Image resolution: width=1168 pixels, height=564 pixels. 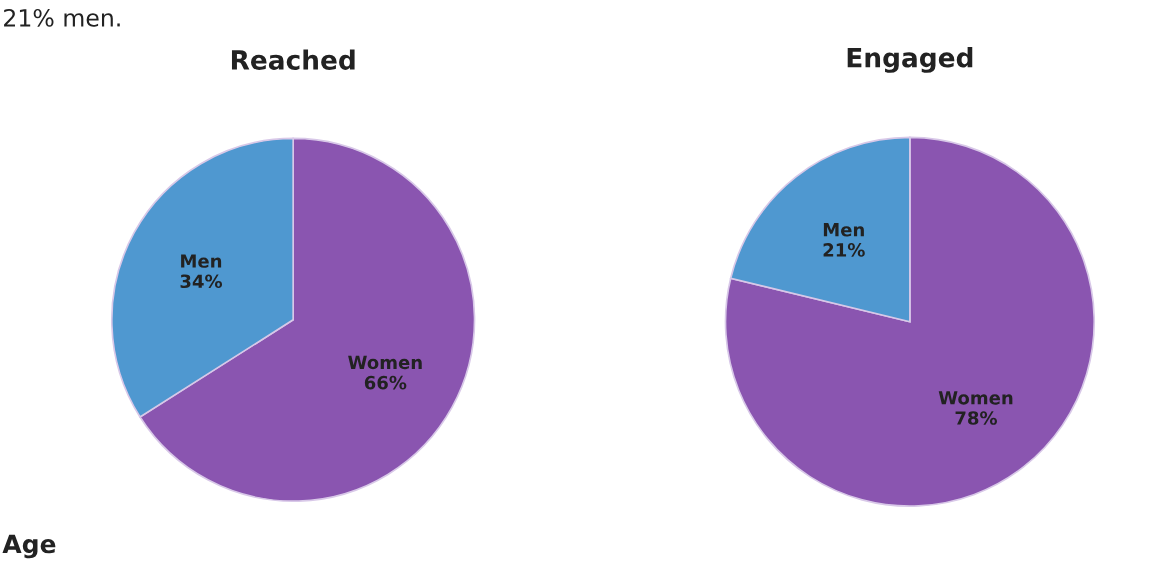 What do you see at coordinates (293, 59) in the screenshot?
I see `chart-title: Reached` at bounding box center [293, 59].